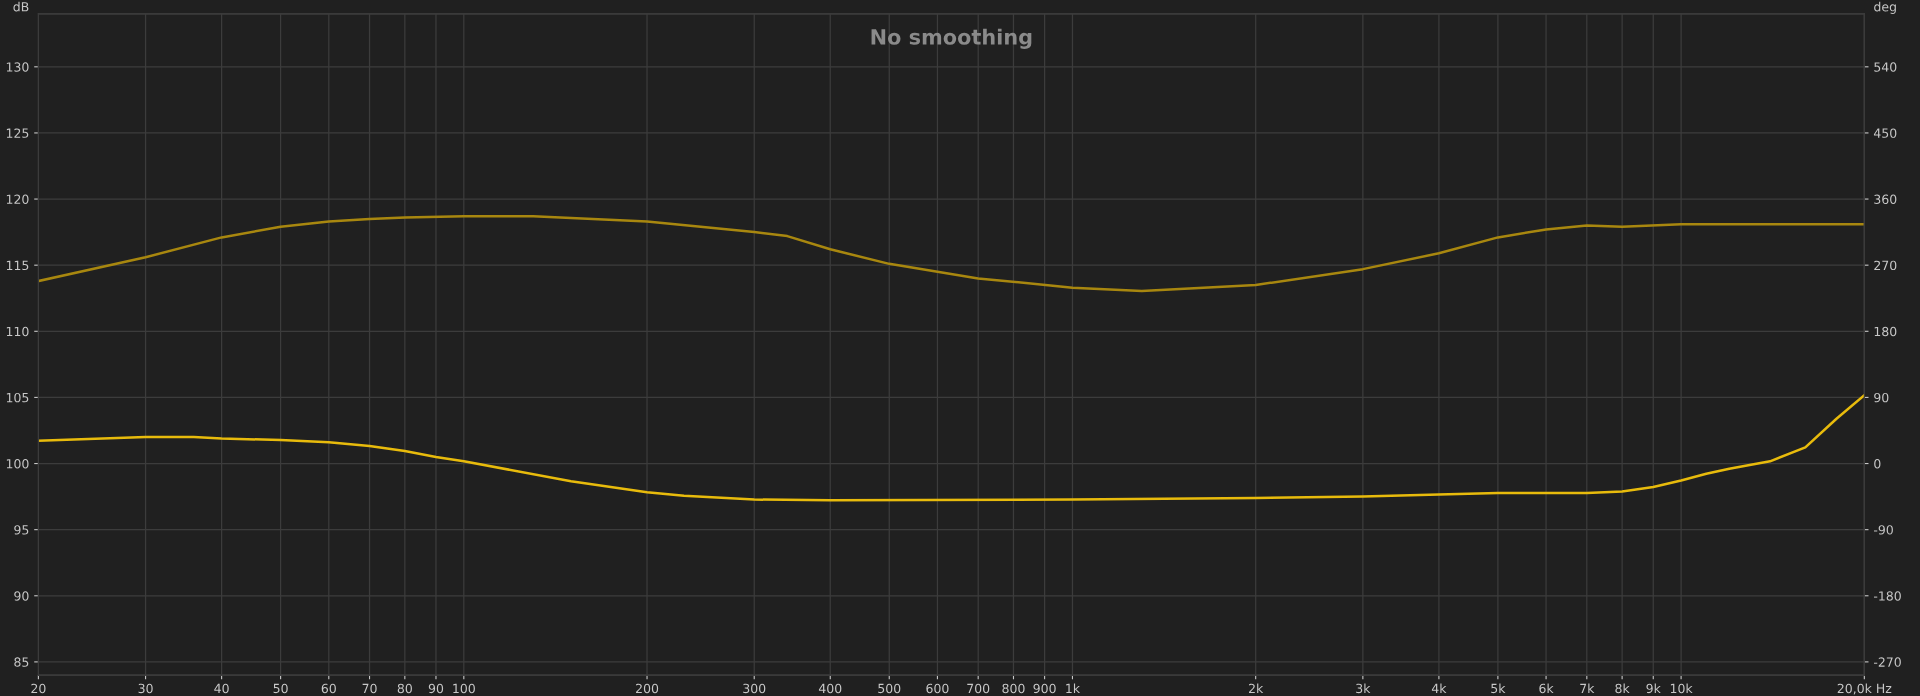 The width and height of the screenshot is (1920, 696). I want to click on x-tick-label: 40, so click(221, 688).